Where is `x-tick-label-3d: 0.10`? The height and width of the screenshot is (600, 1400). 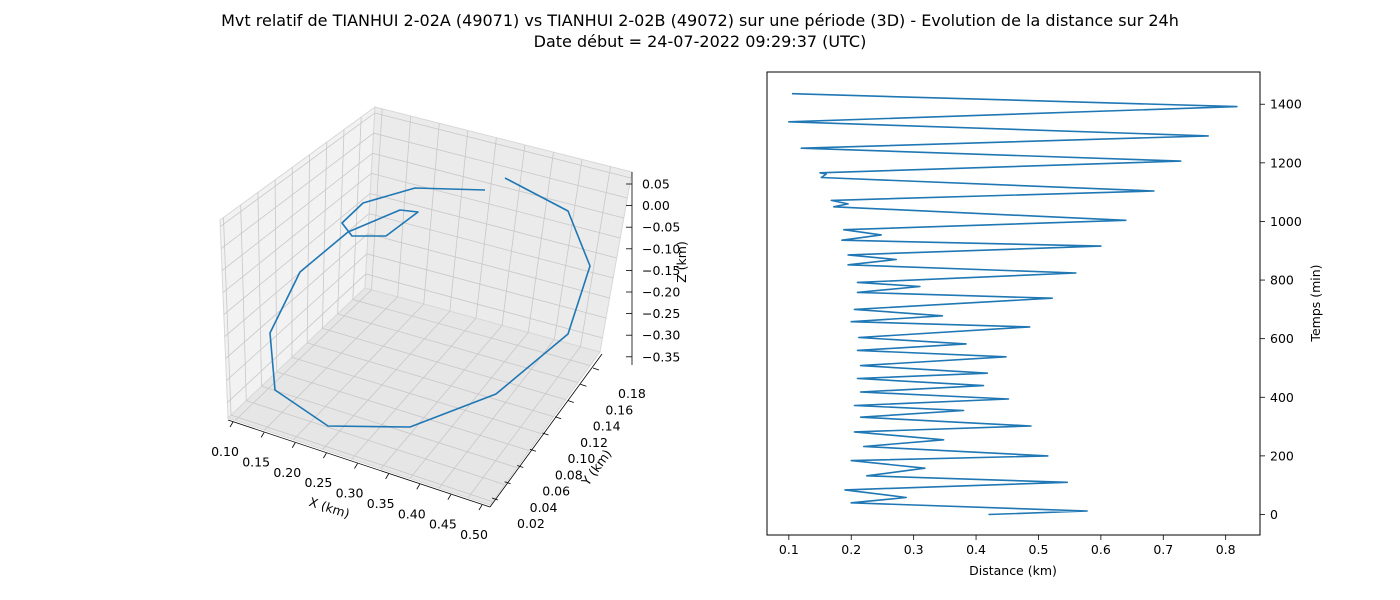 x-tick-label-3d: 0.10 is located at coordinates (225, 451).